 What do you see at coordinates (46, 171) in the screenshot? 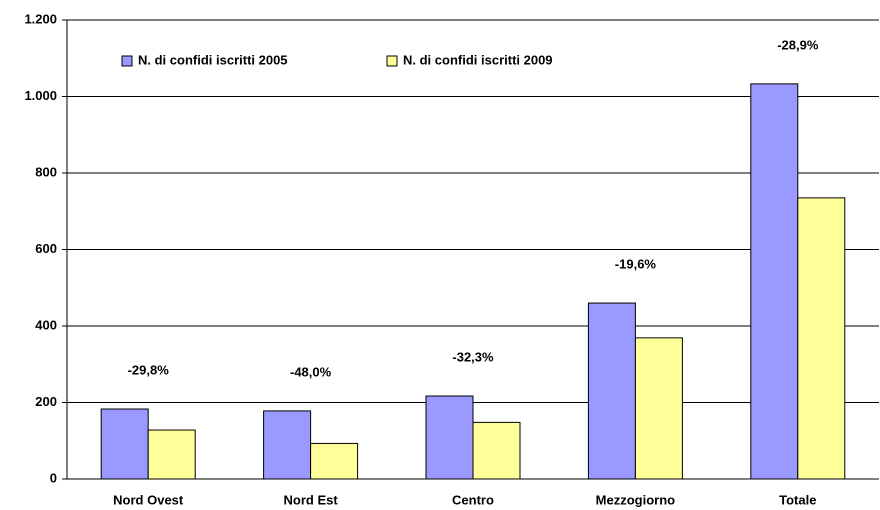
I see `y-tick-label: 800` at bounding box center [46, 171].